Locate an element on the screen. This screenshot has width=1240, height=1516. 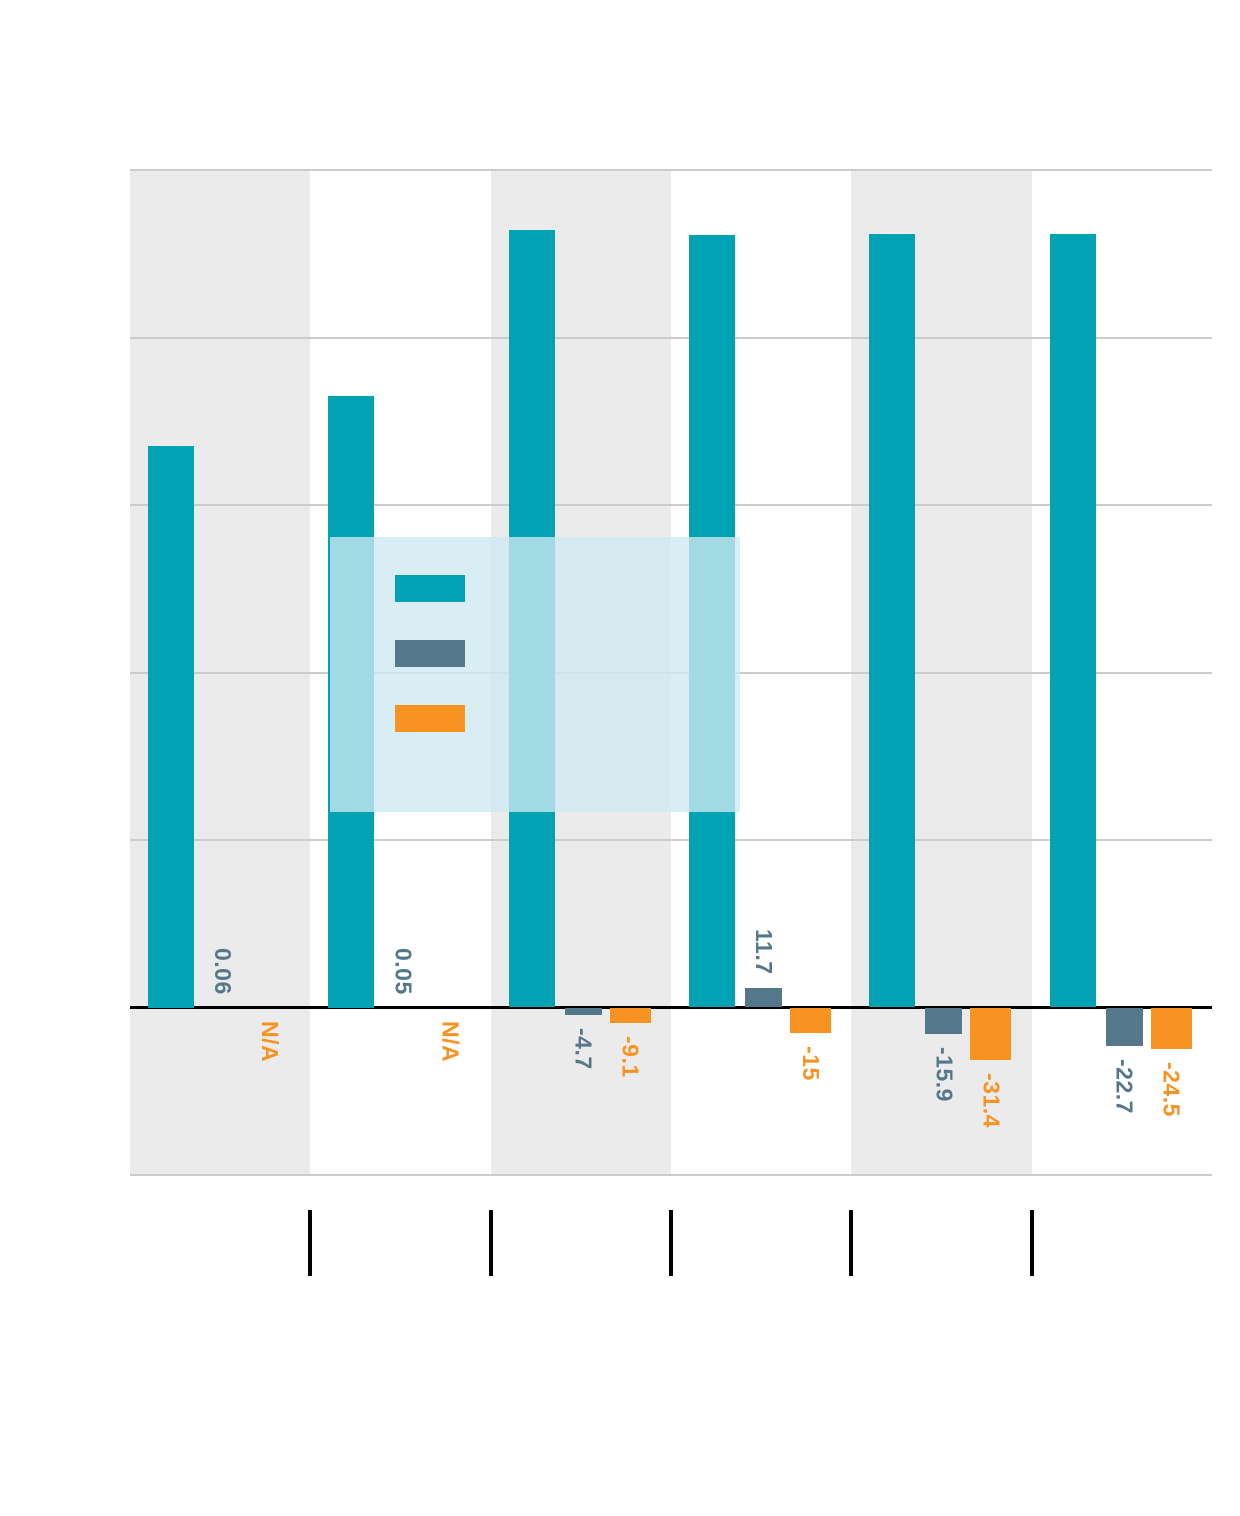
value-label: -4.7 is located at coordinates (583, 1049).